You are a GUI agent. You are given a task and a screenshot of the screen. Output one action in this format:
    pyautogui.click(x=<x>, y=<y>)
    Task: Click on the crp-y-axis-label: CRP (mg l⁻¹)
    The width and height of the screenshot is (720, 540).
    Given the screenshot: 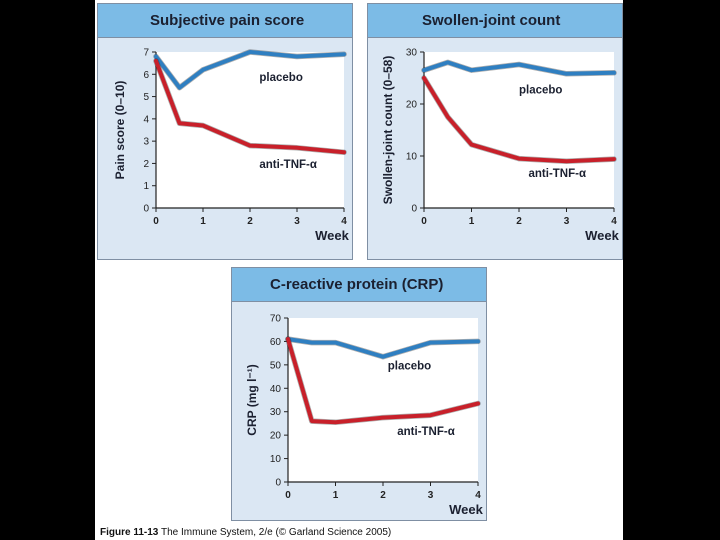 What is the action you would take?
    pyautogui.click(x=252, y=399)
    